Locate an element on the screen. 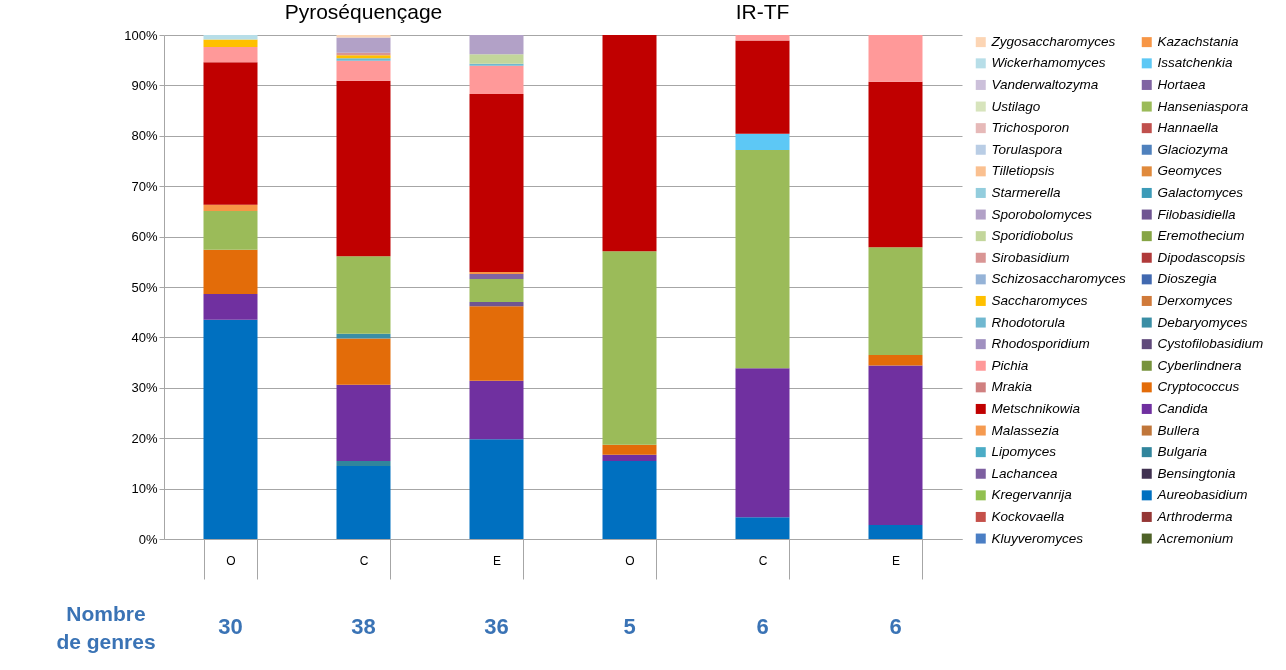 This screenshot has height=670, width=1286. legend-label: Bensingtonia is located at coordinates (1197, 473).